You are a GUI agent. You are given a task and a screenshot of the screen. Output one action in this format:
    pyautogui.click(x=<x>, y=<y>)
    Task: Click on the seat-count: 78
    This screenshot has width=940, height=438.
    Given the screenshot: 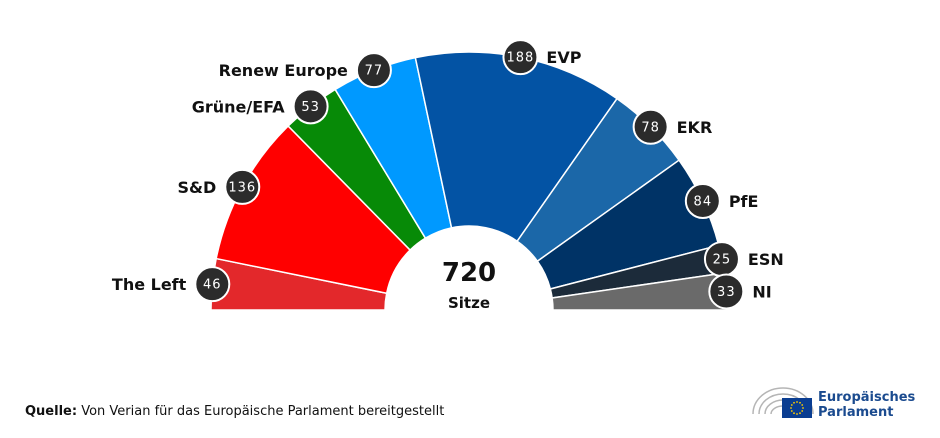 What is the action you would take?
    pyautogui.click(x=650, y=127)
    